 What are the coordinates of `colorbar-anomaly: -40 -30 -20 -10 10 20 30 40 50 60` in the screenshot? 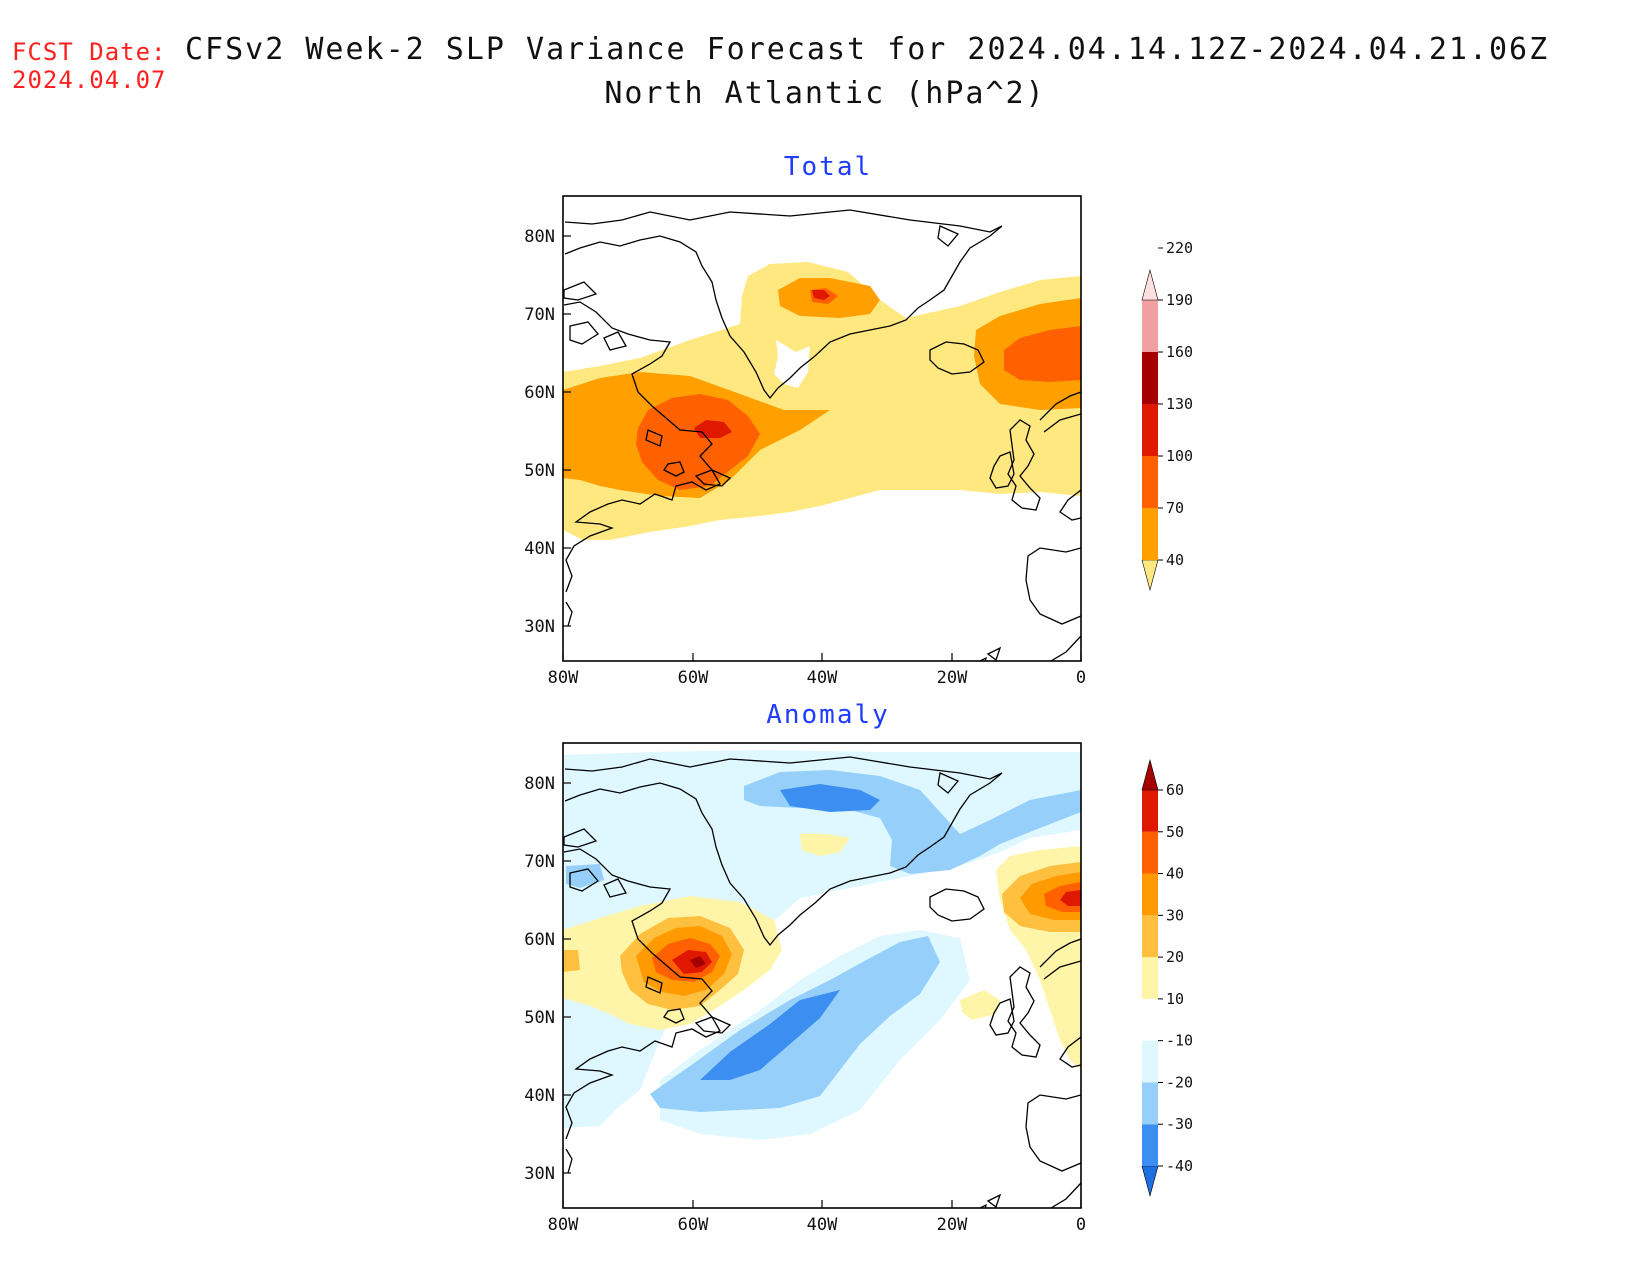 It's located at (1167, 978).